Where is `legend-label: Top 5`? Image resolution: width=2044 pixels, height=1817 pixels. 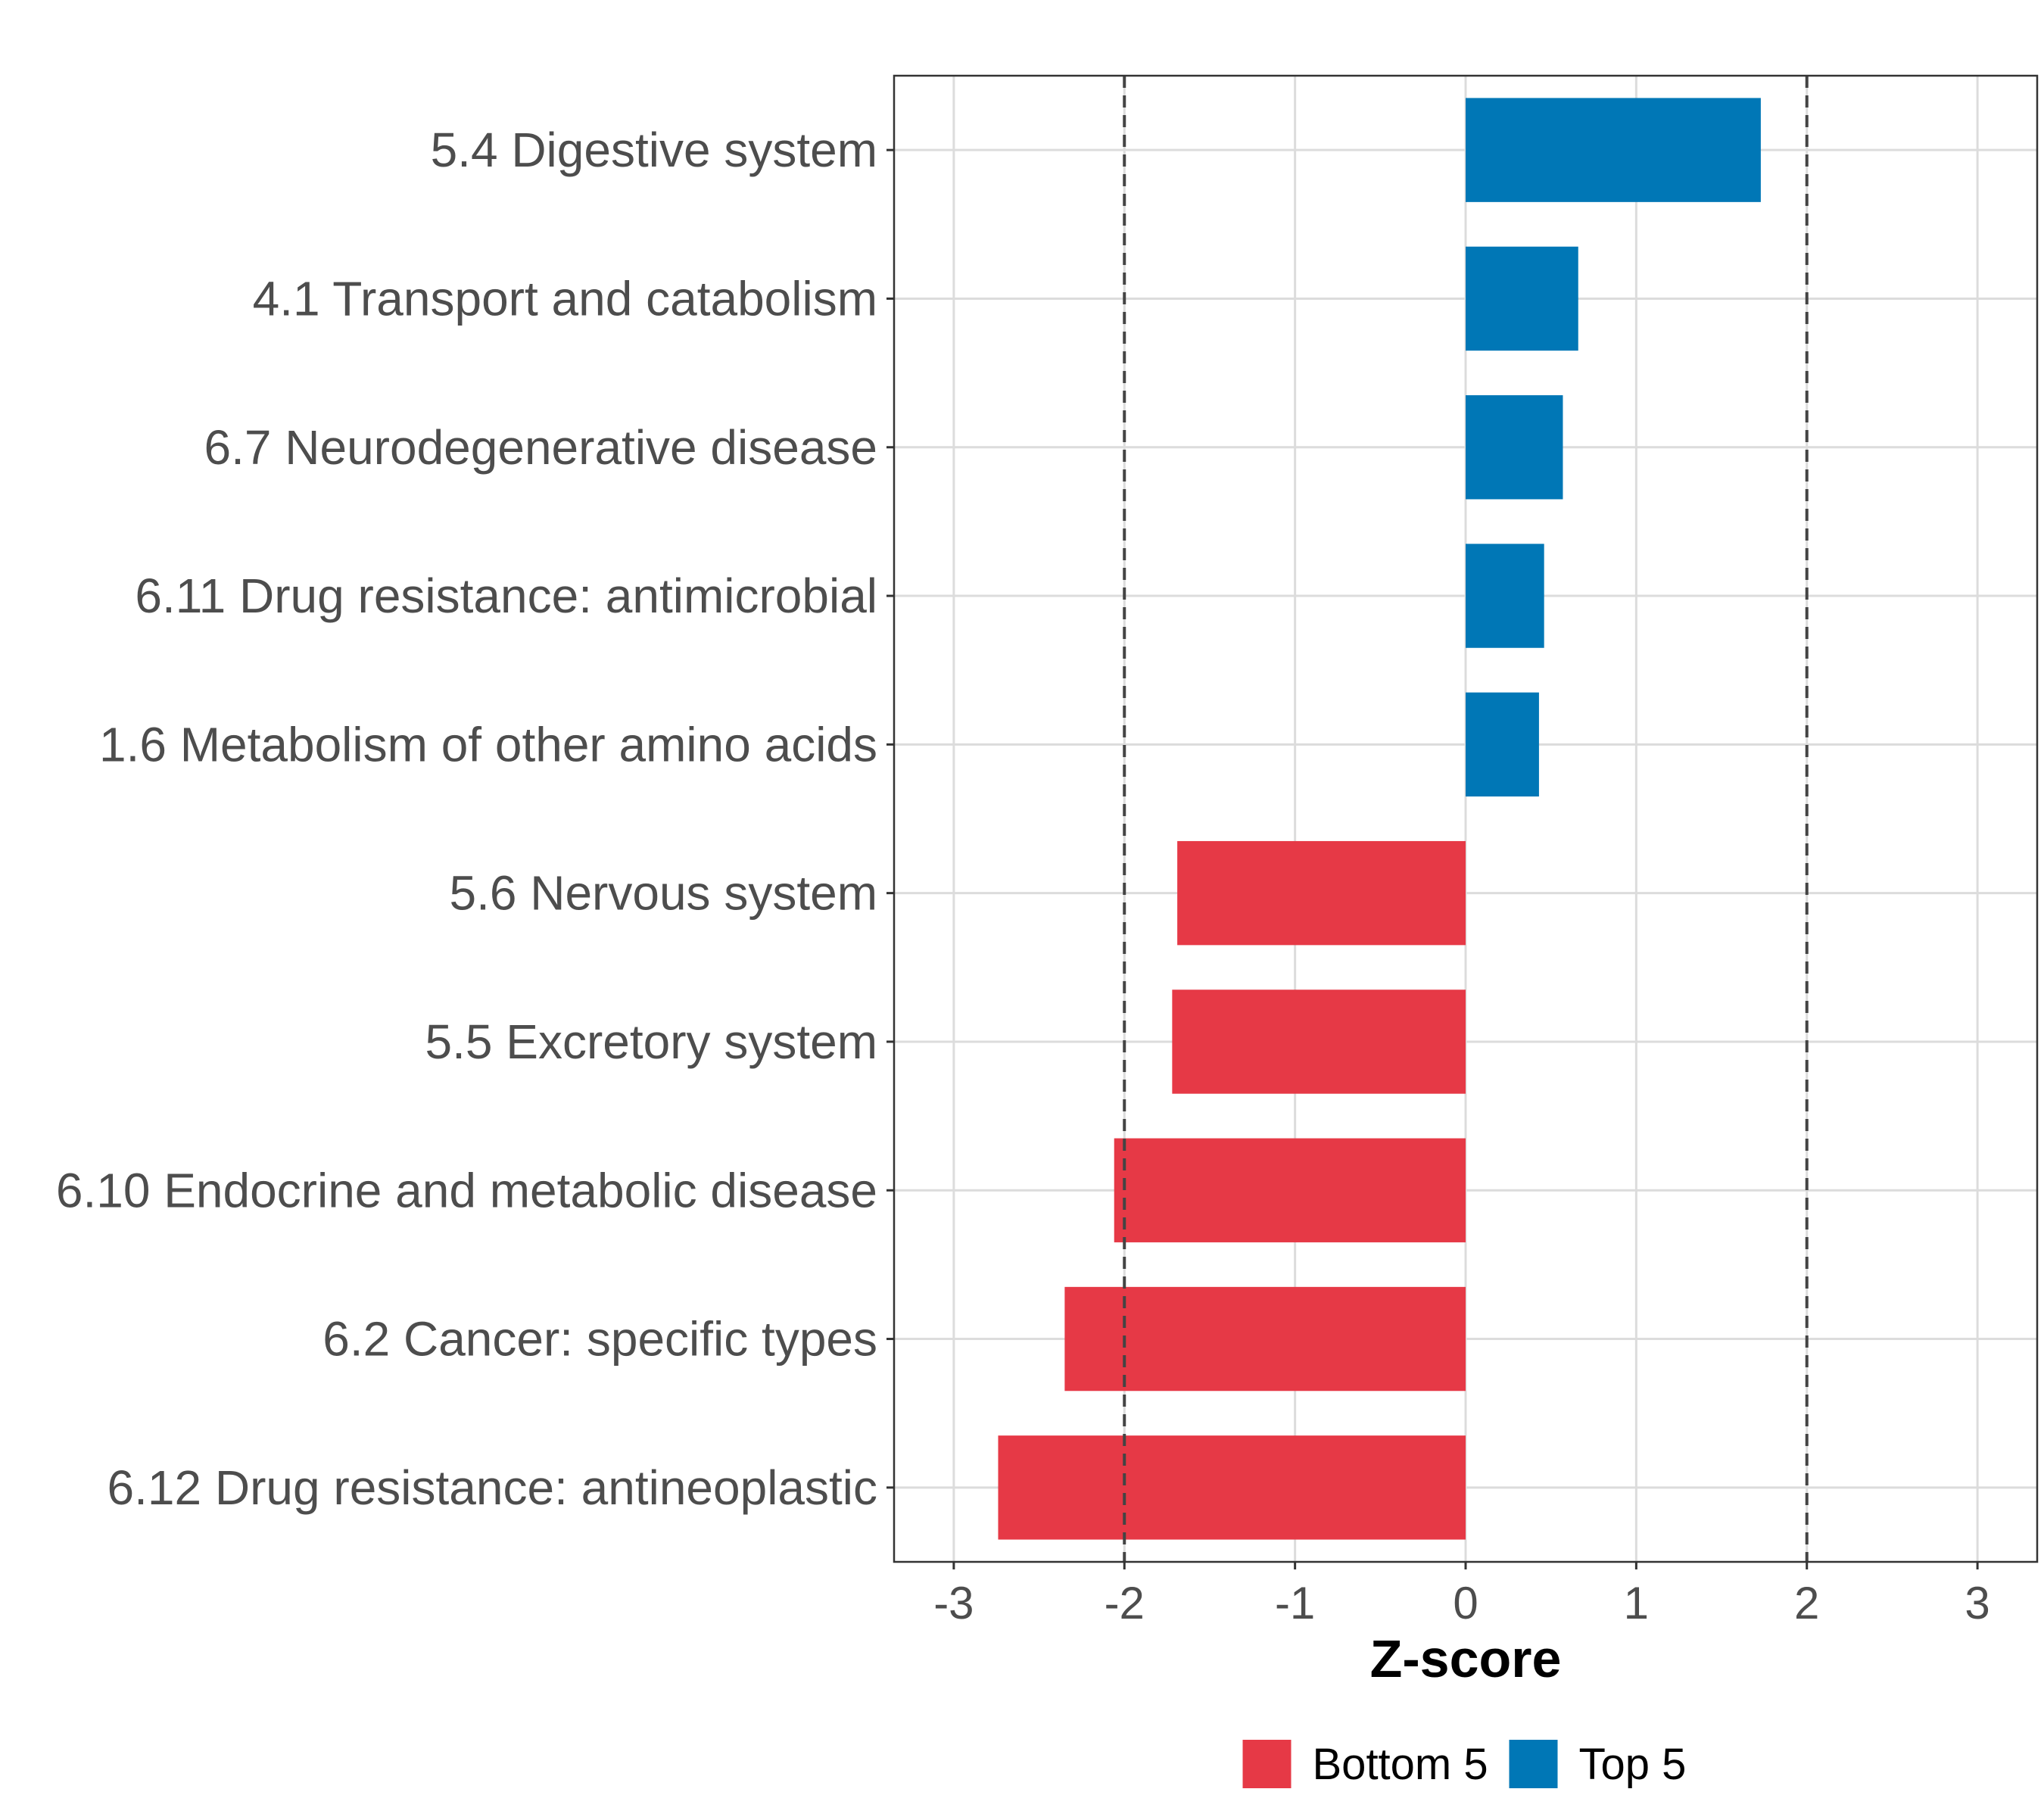
legend-label: Top 5 is located at coordinates (1633, 1764).